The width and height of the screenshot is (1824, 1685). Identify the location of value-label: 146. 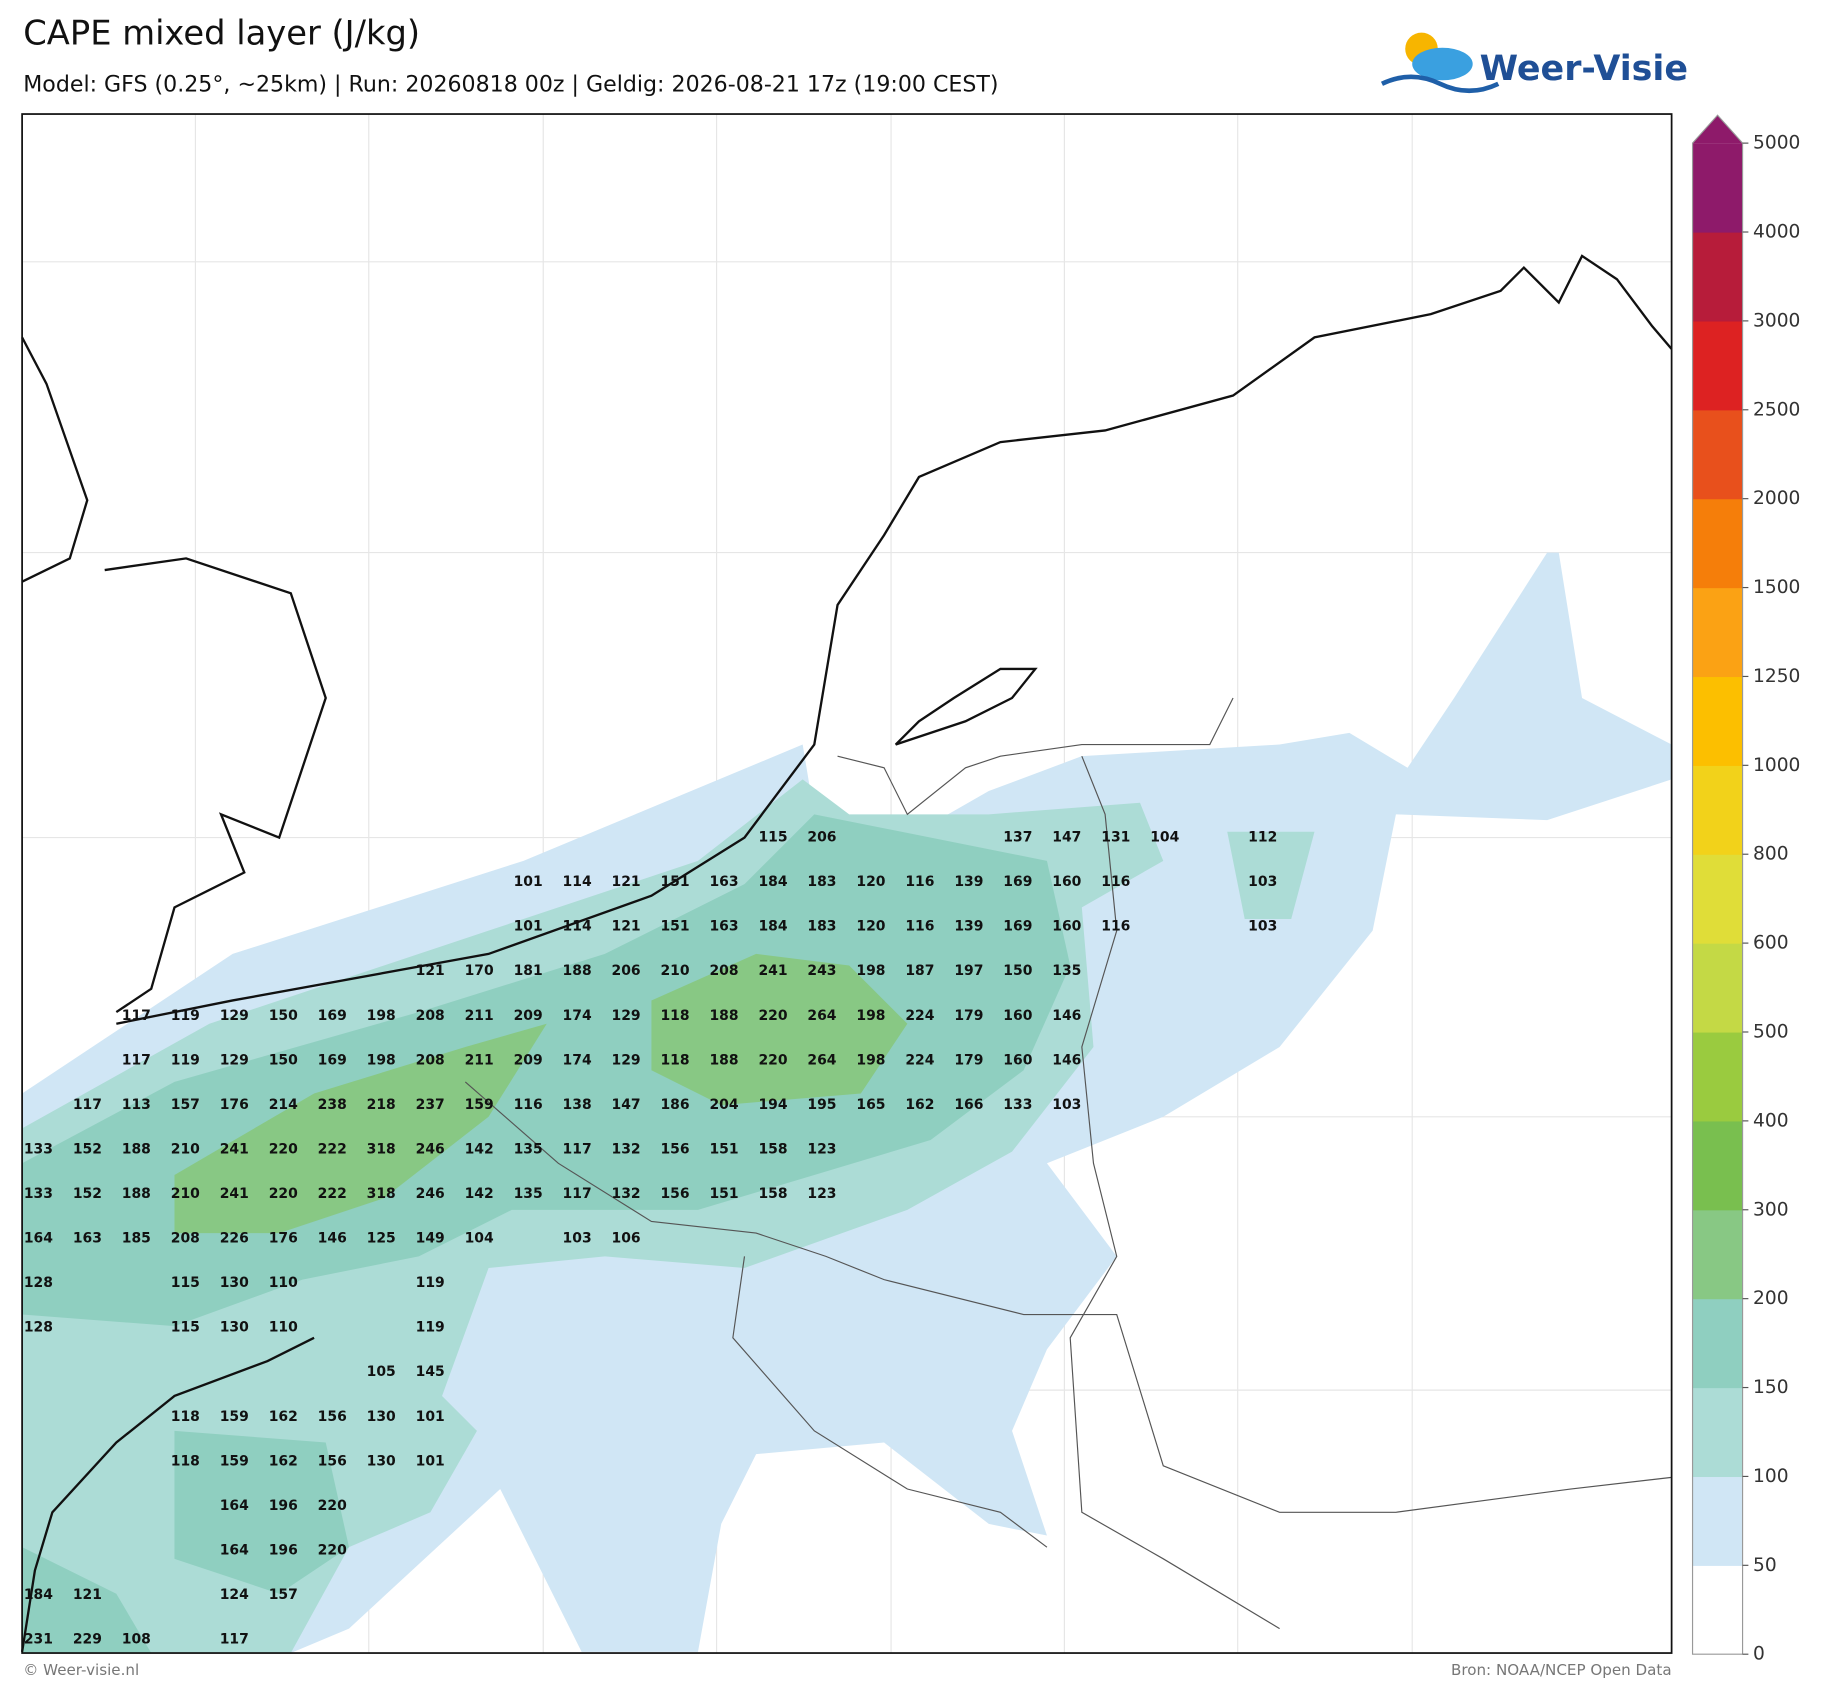
(332, 1239).